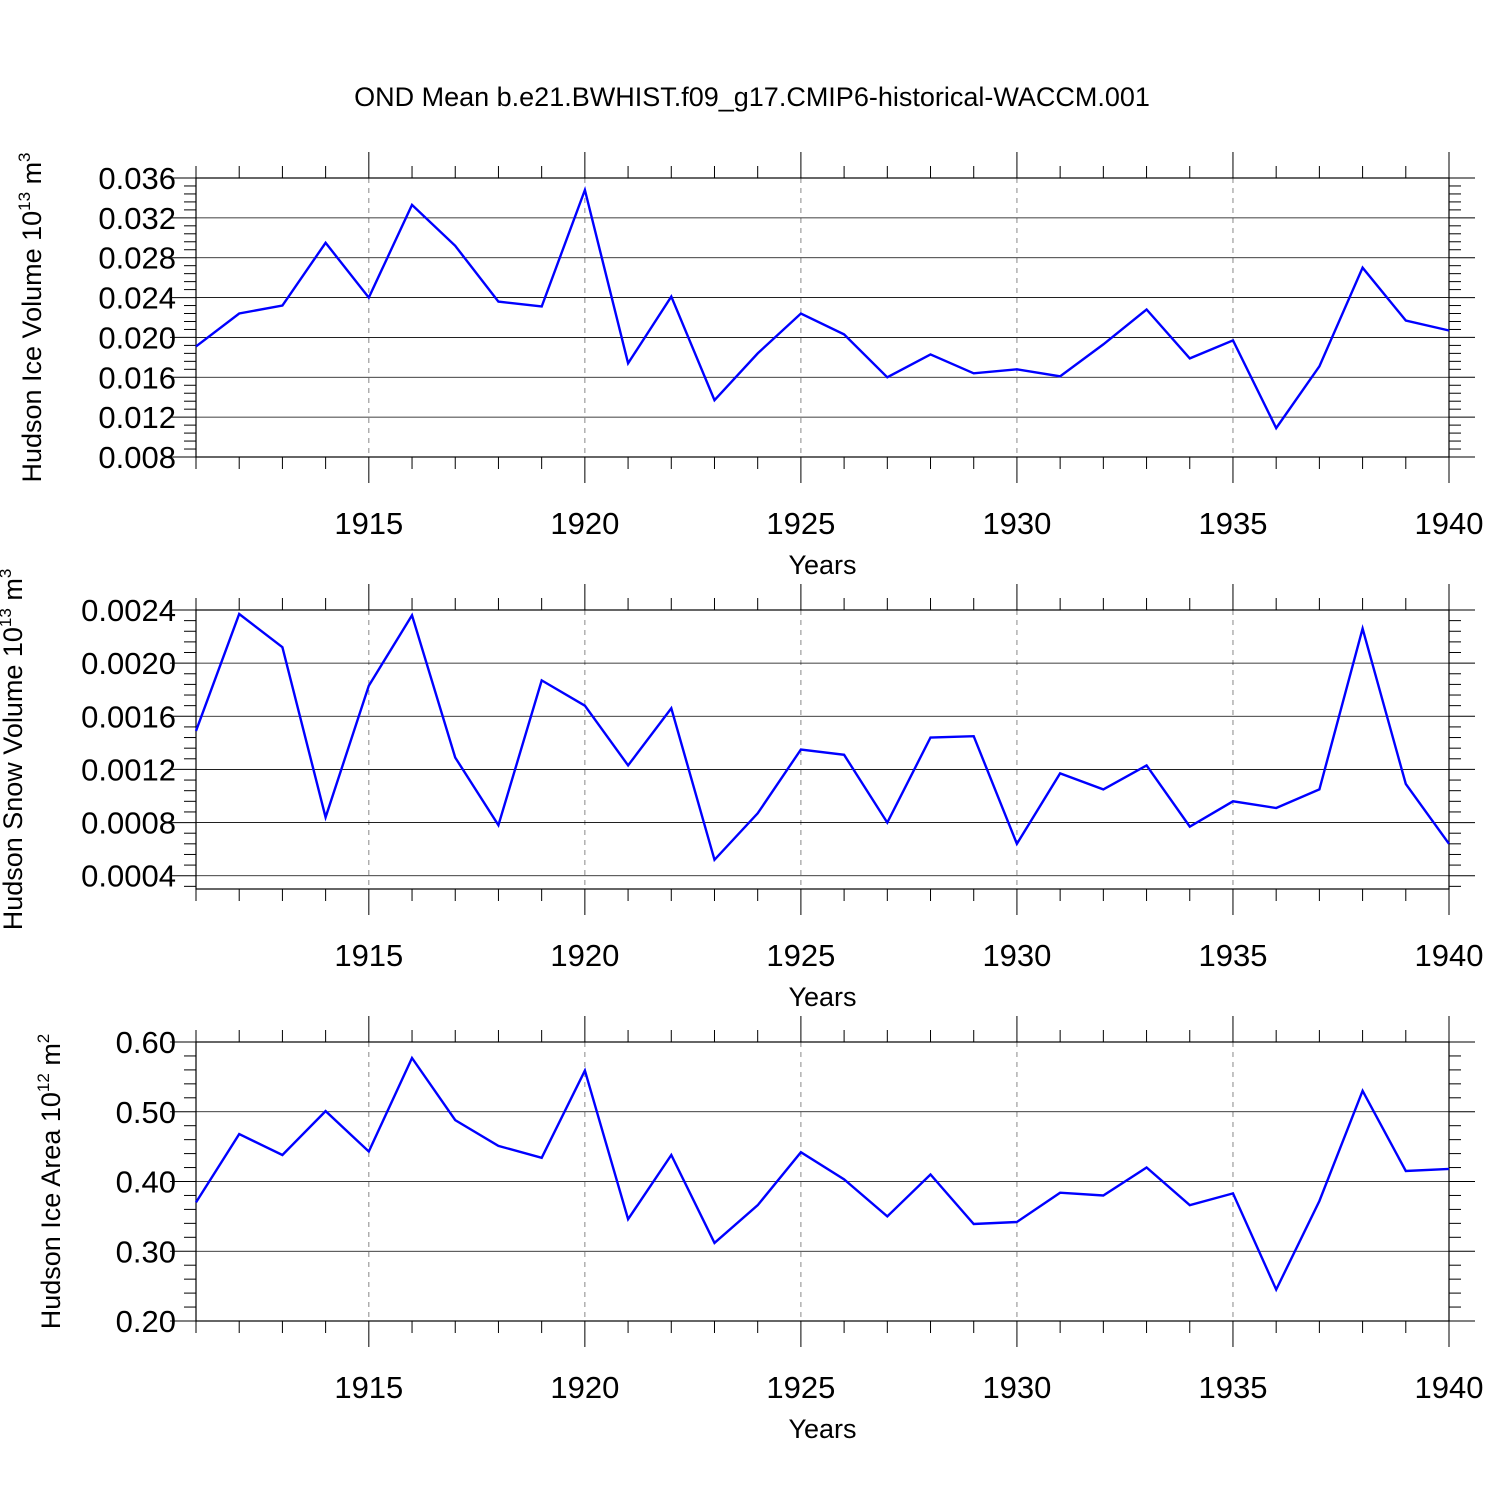  Describe the element at coordinates (50, 1182) in the screenshot. I see `y-axis-label: Hudson Ice Area 1012 m2` at that location.